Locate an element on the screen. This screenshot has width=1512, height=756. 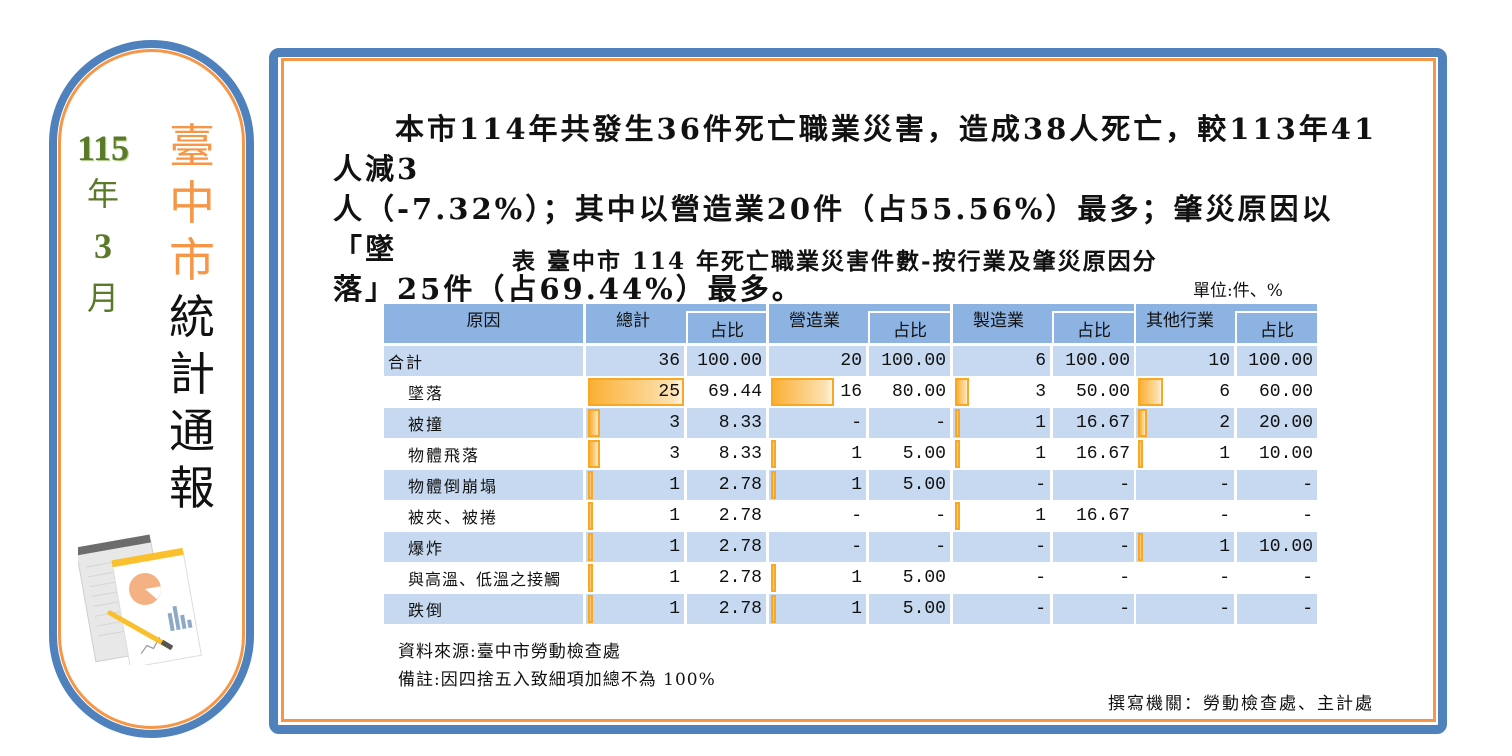
cause-label: 被撞 is located at coordinates (483, 423).